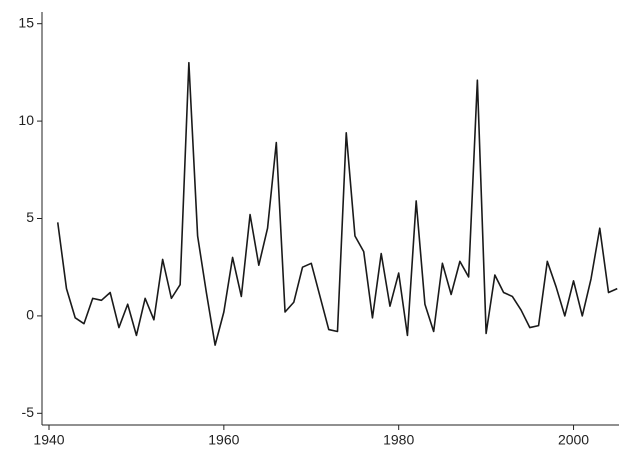 This screenshot has width=619, height=456. What do you see at coordinates (30, 315) in the screenshot?
I see `y-tick-label: 0` at bounding box center [30, 315].